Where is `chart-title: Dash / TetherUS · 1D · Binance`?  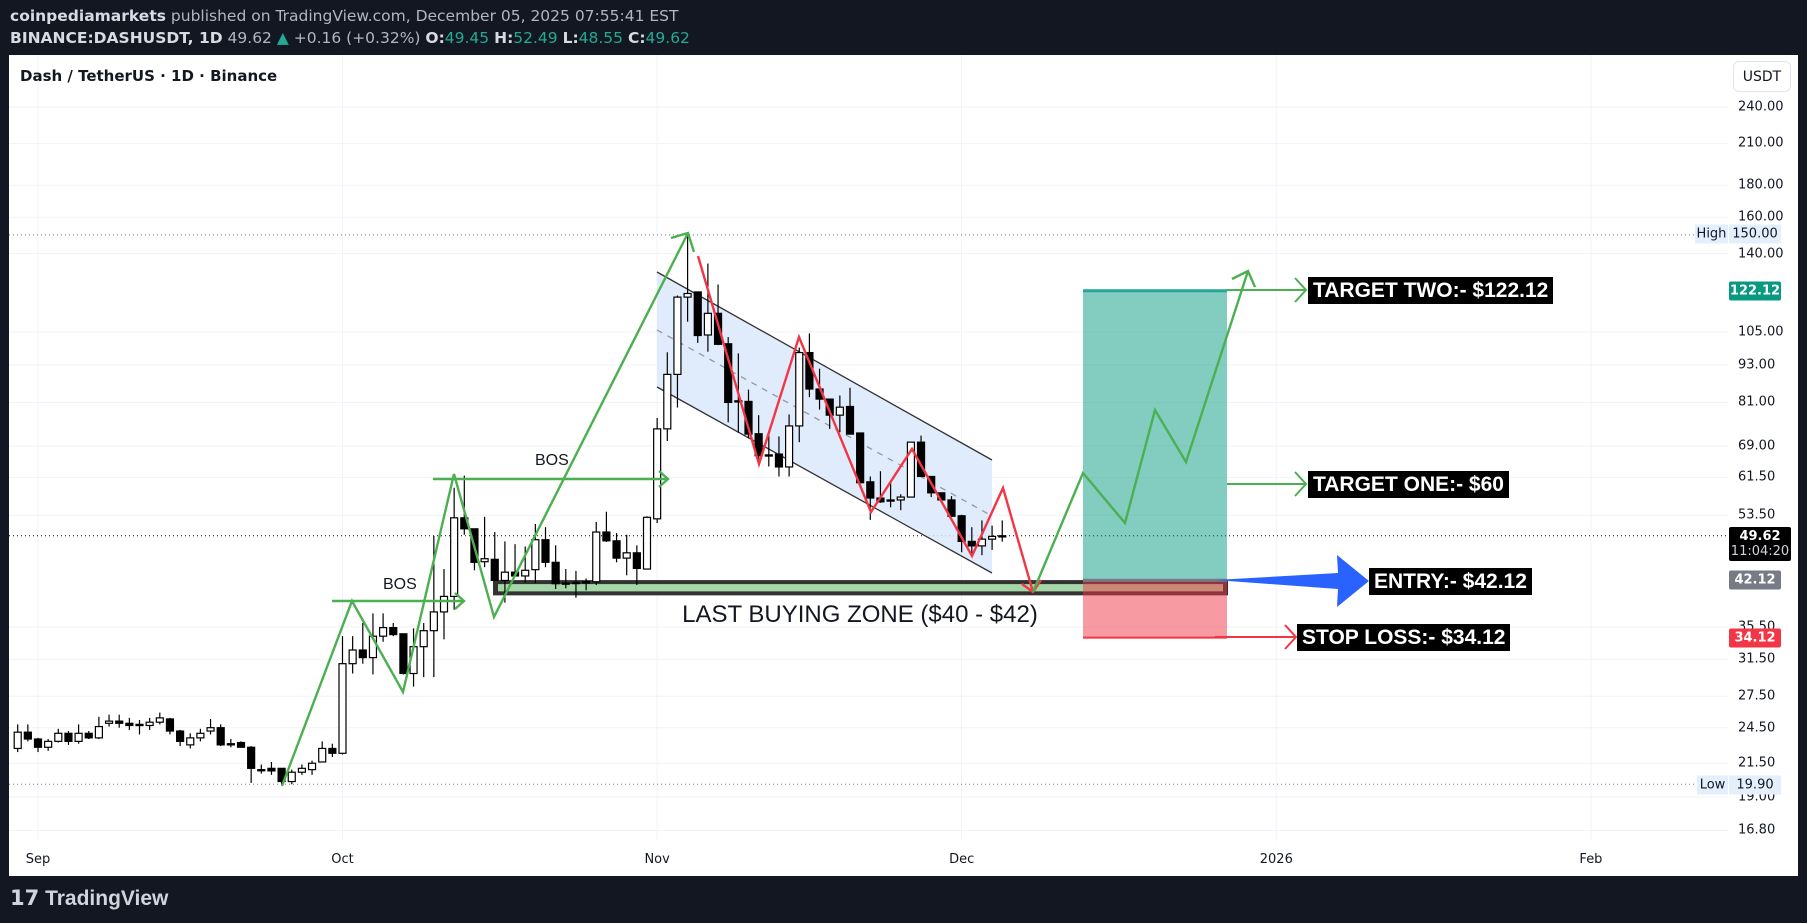
chart-title: Dash / TetherUS · 1D · Binance is located at coordinates (149, 76).